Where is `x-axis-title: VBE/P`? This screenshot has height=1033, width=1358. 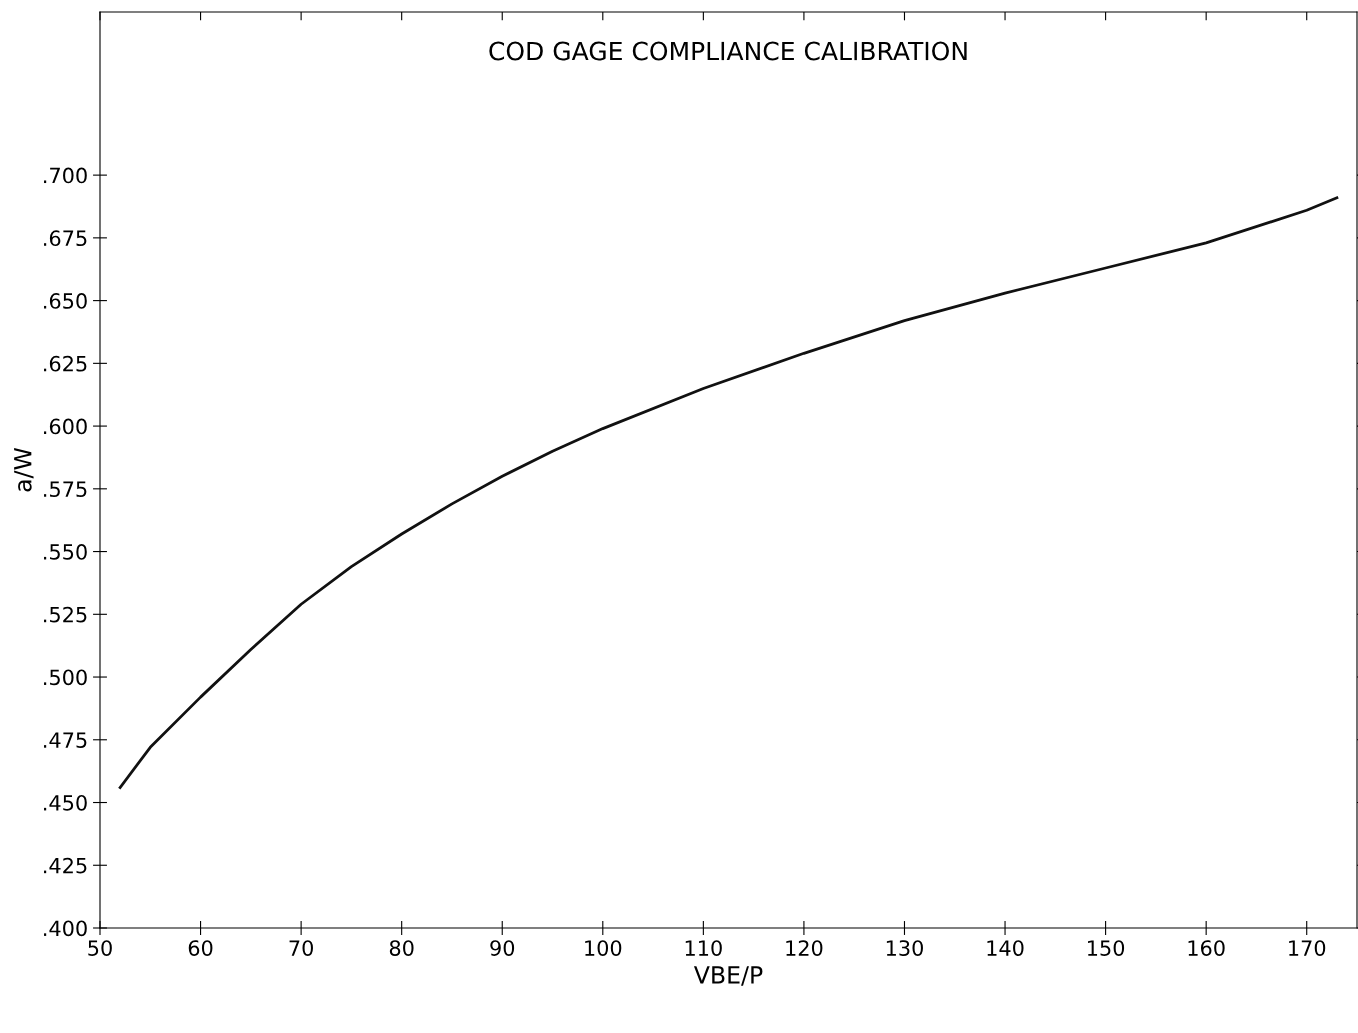 x-axis-title: VBE/P is located at coordinates (728, 976).